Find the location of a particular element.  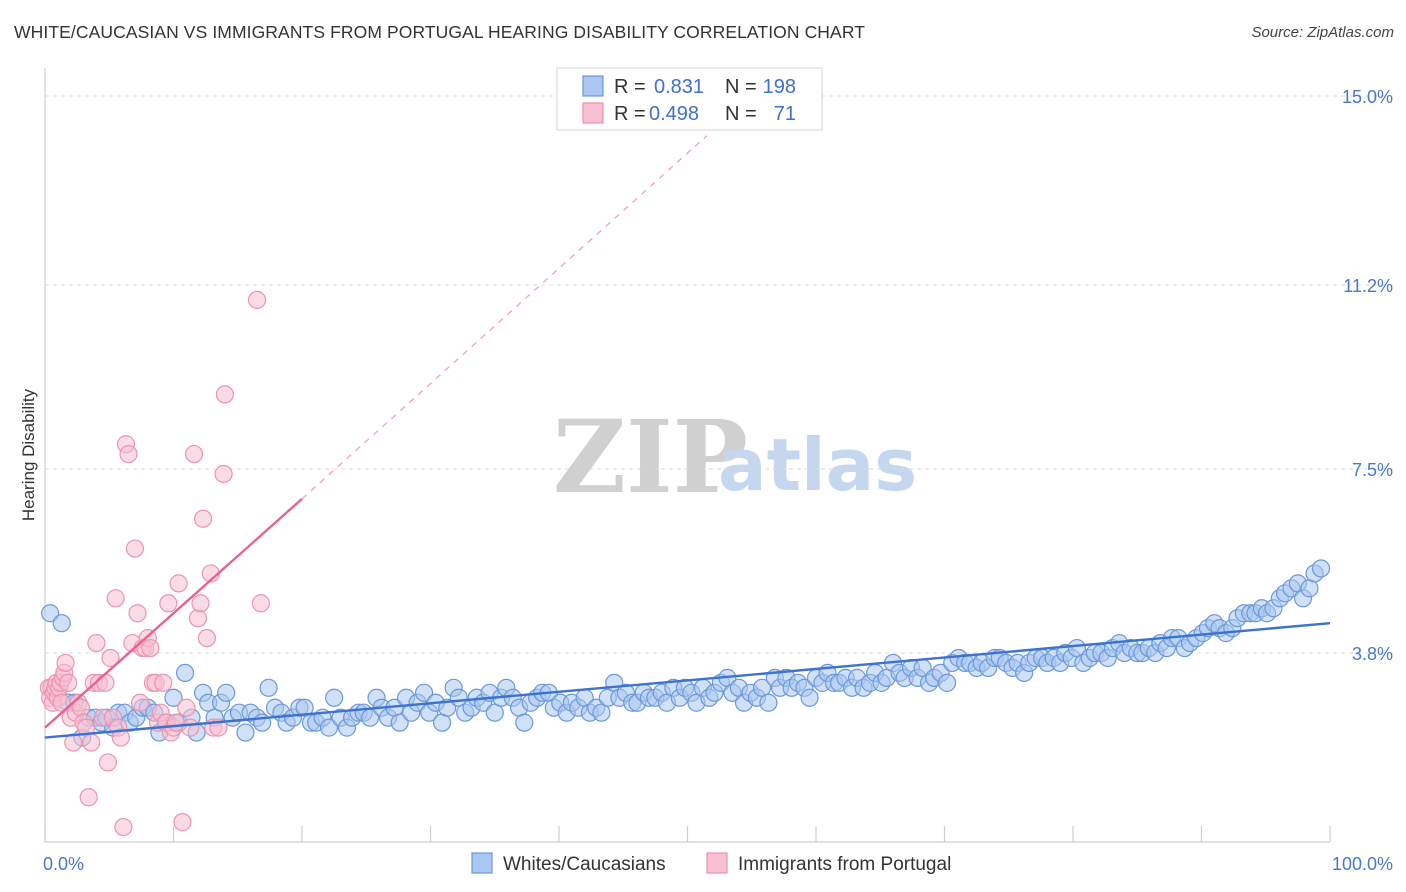

legend-swatch-pink is located at coordinates (593, 113).